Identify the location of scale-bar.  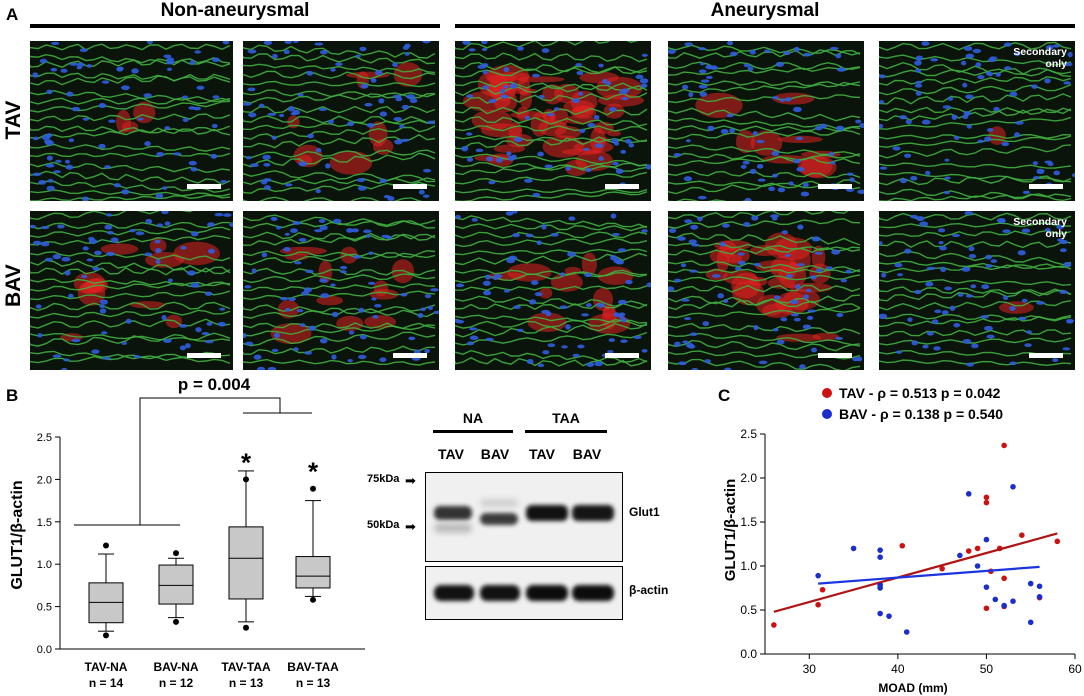
(204, 186).